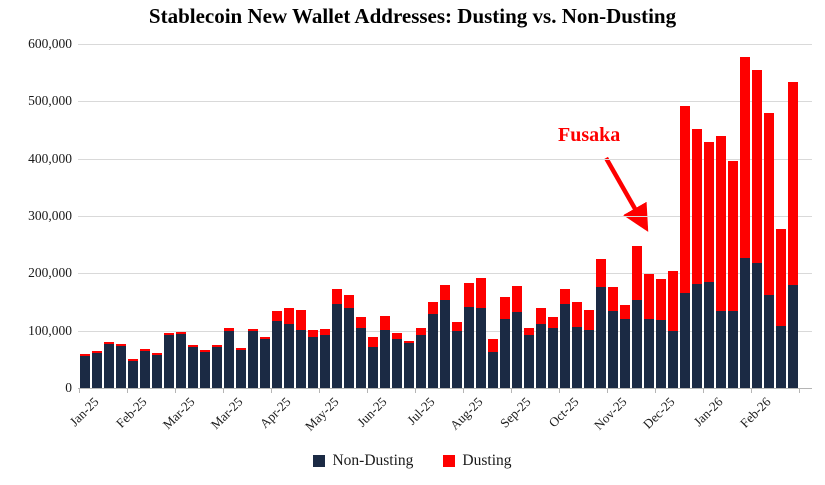  What do you see at coordinates (658, 413) in the screenshot?
I see `x-axis-label: Dec-25` at bounding box center [658, 413].